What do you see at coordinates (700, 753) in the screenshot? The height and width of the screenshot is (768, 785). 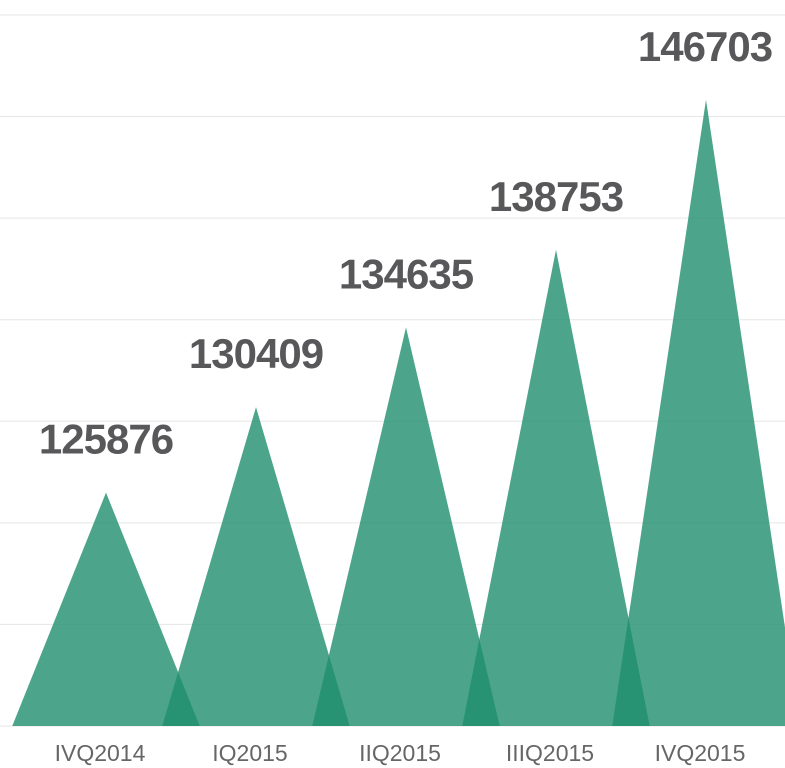 I see `x-tick-label: IVQ2015` at bounding box center [700, 753].